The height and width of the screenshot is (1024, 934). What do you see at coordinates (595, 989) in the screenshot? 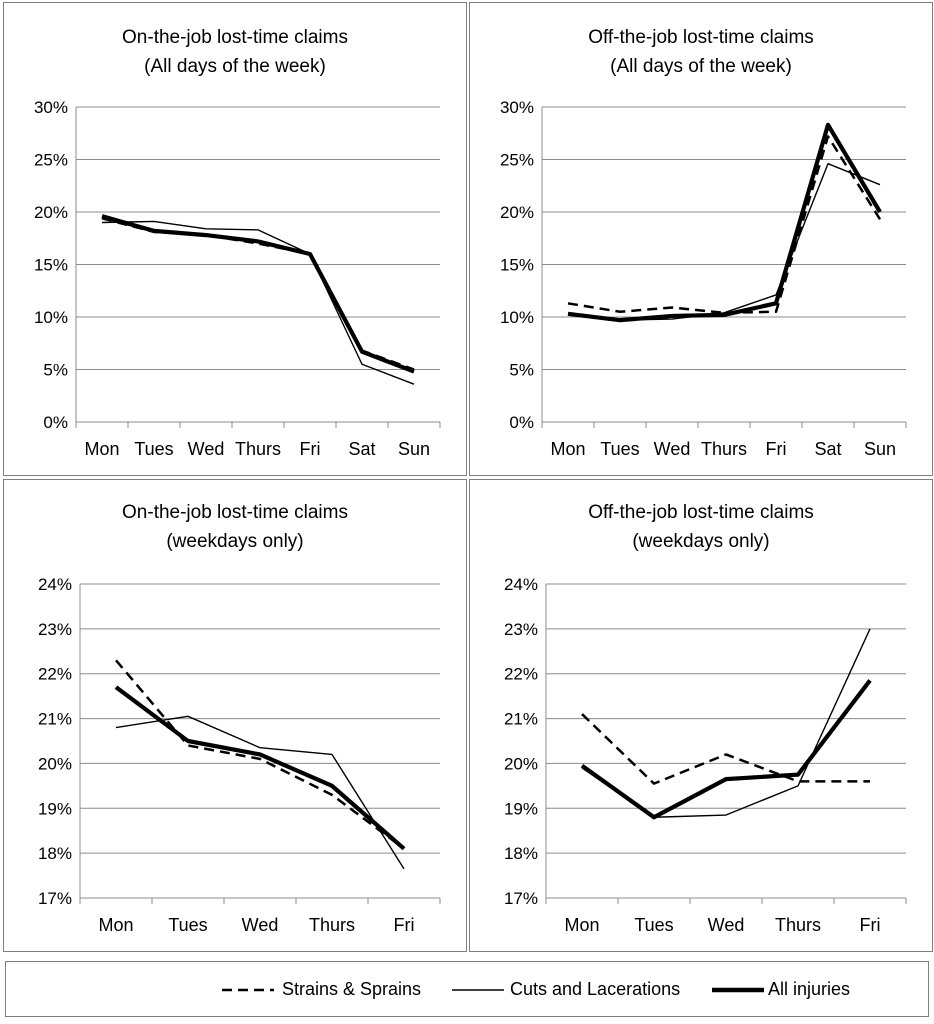
I see `legend-label: Cuts and Lacerations` at bounding box center [595, 989].